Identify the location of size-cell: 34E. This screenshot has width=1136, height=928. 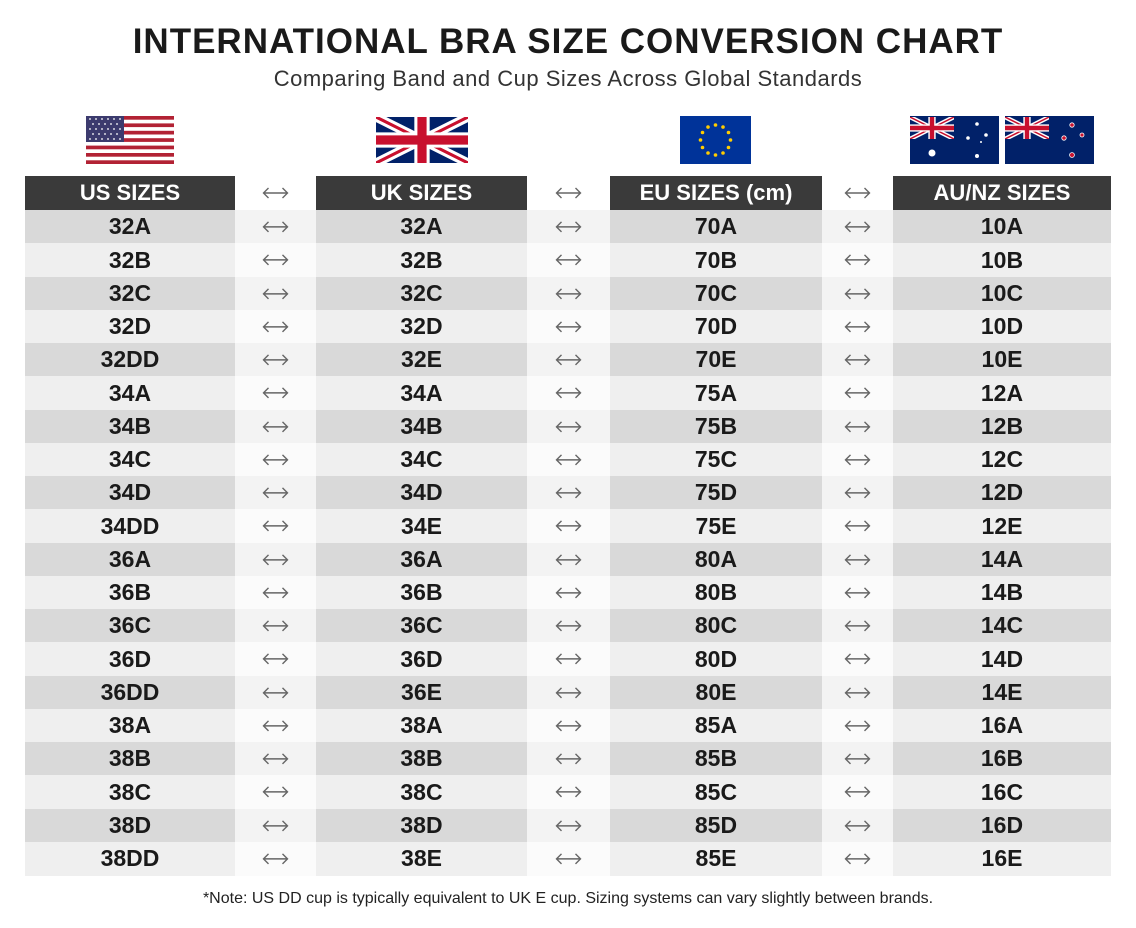
(421, 526).